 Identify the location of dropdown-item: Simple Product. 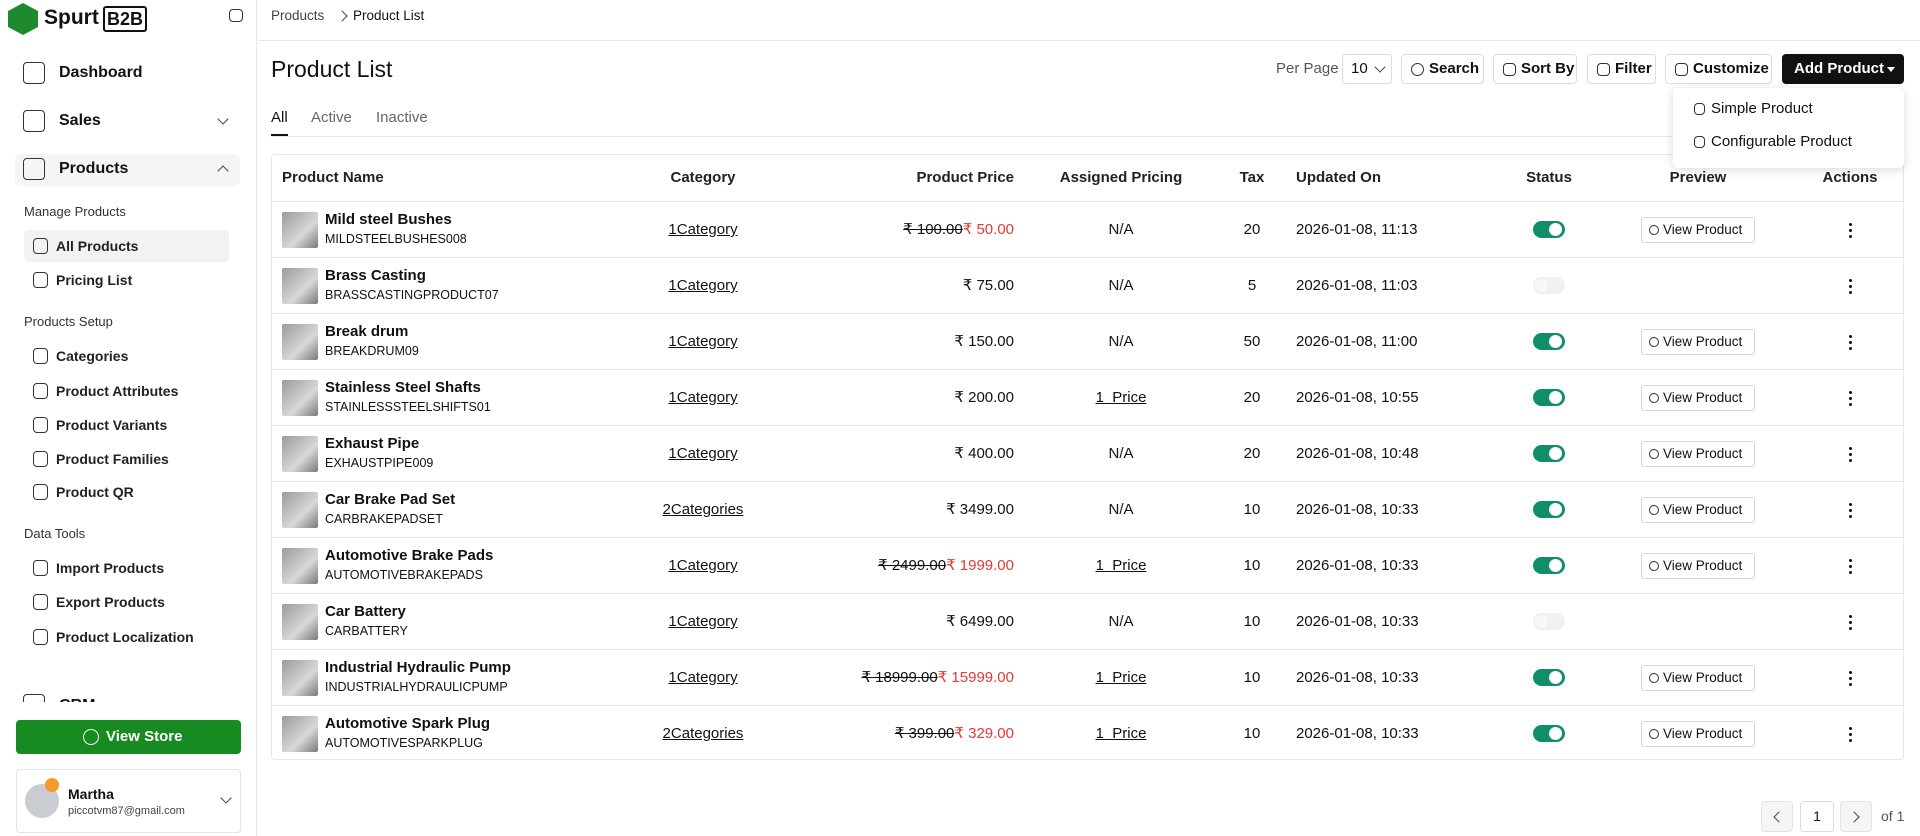
(1788, 109).